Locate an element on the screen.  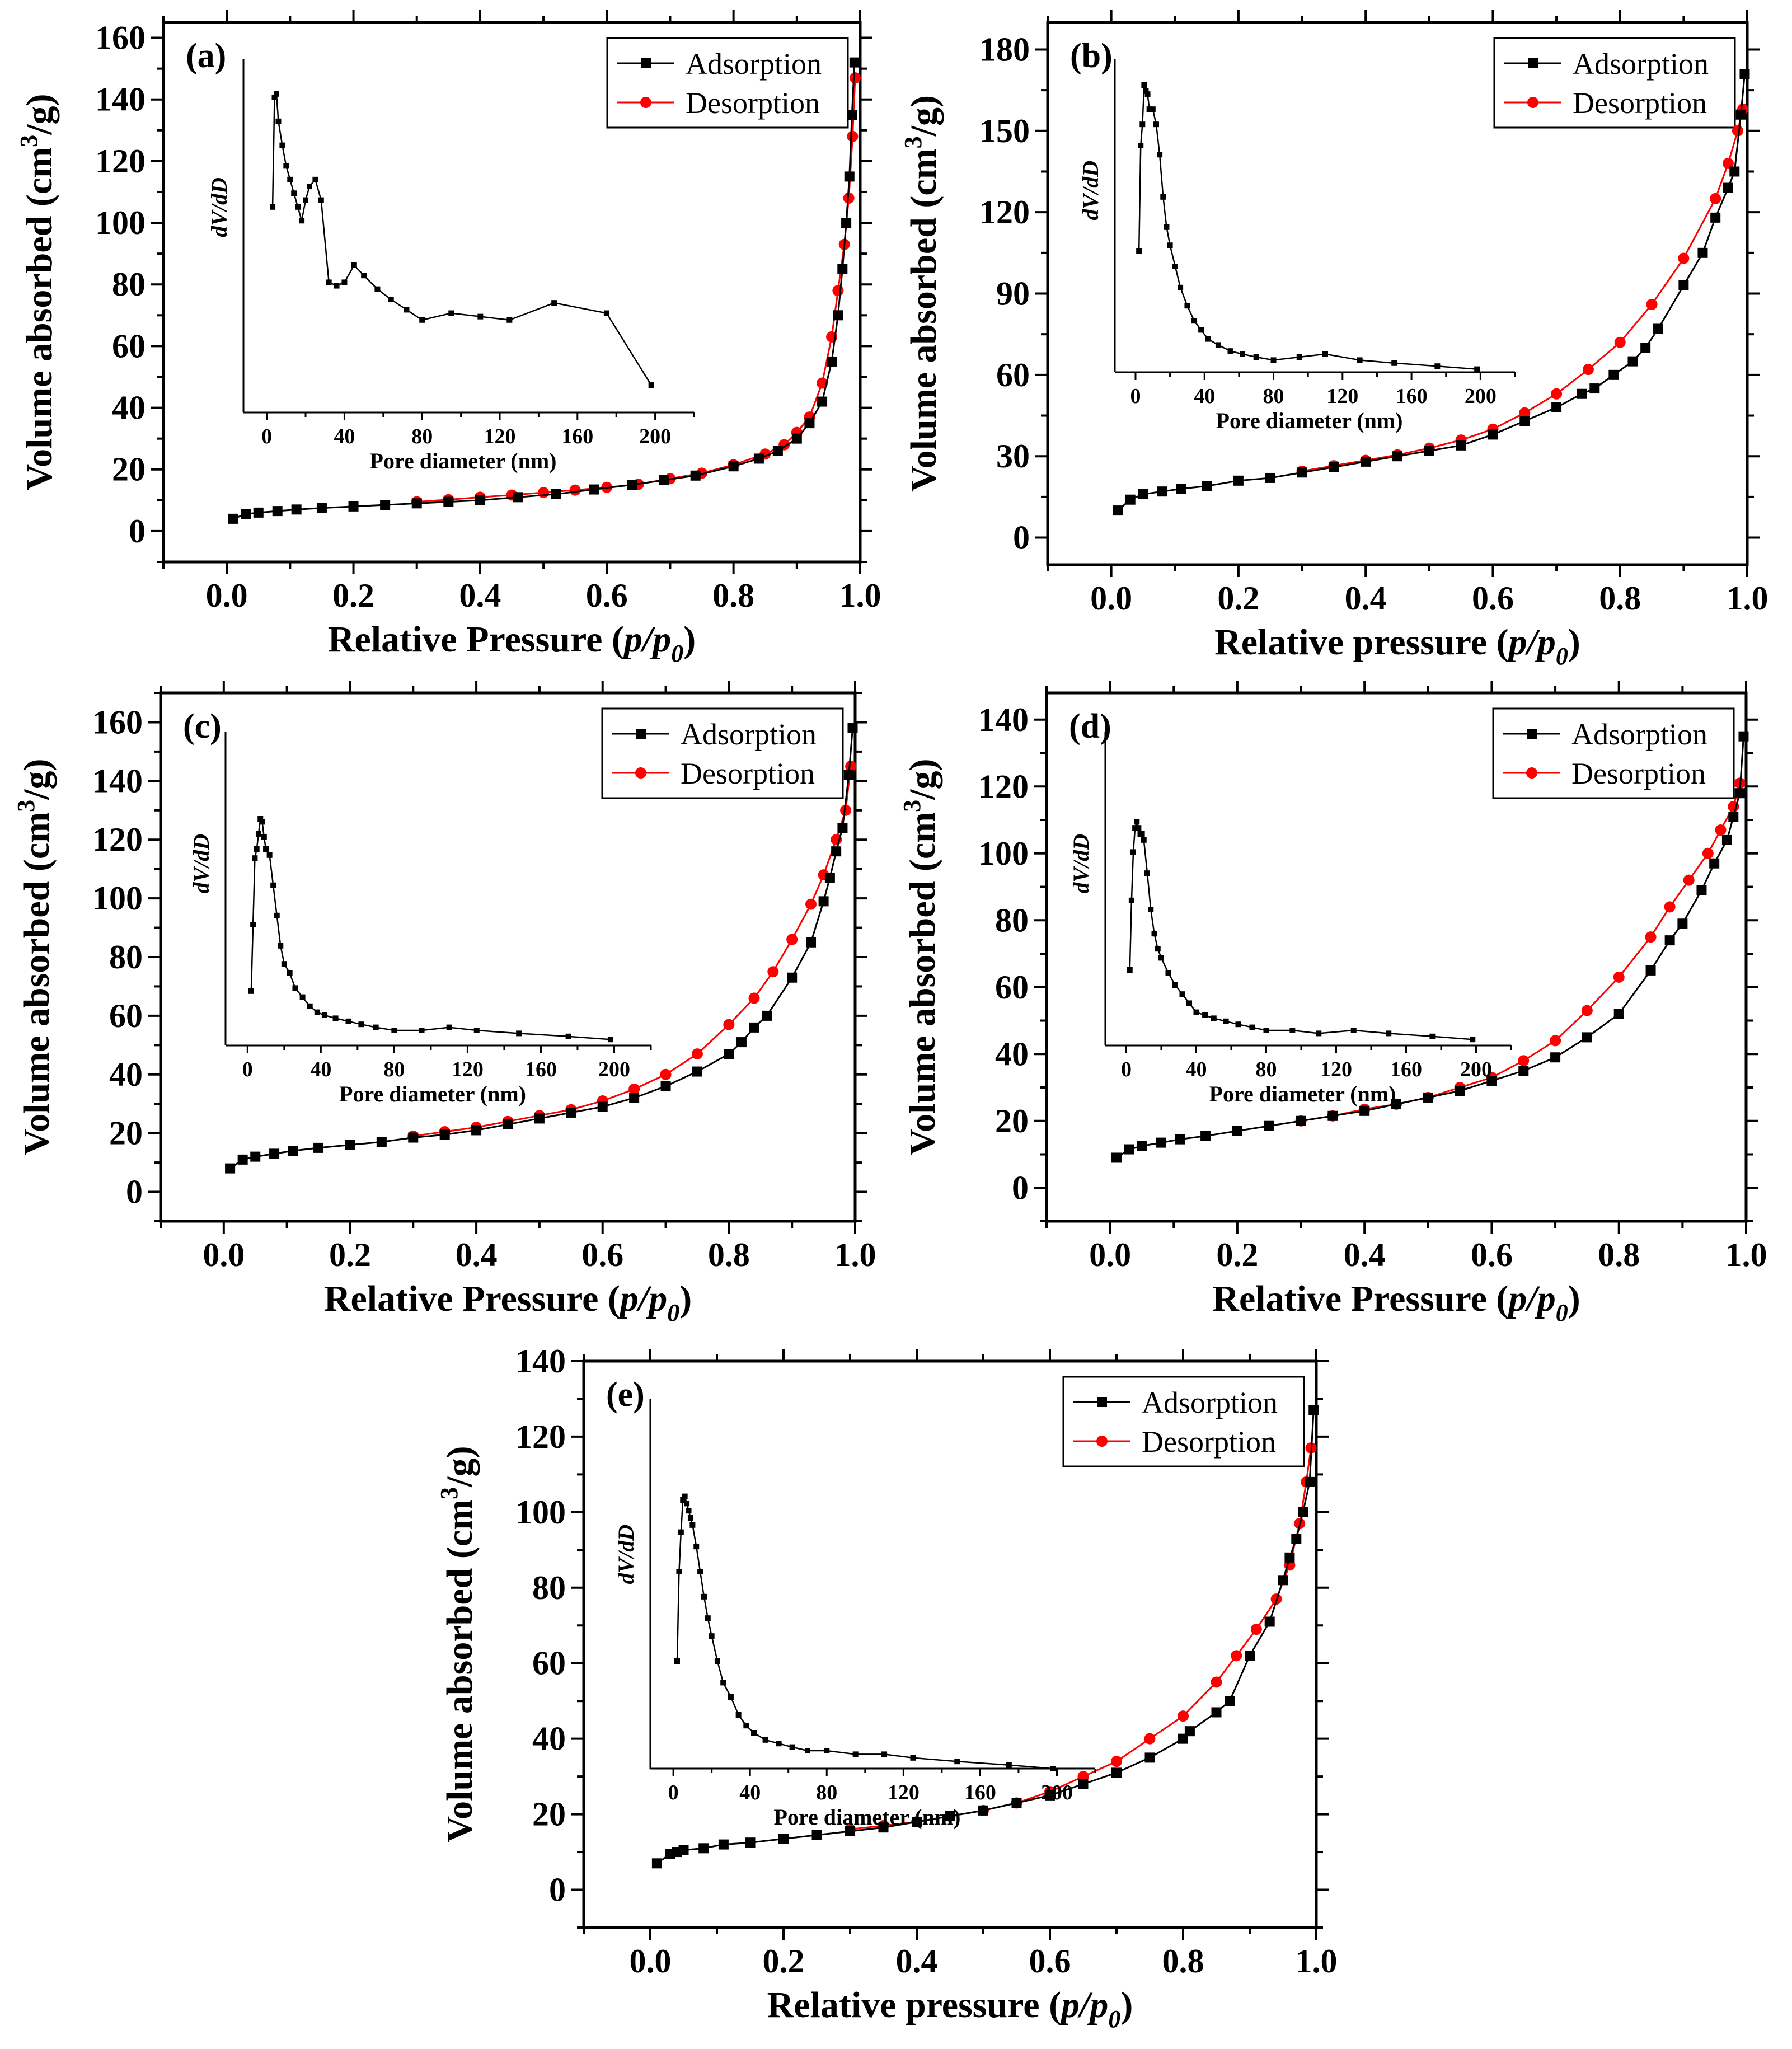
desorption-series-line is located at coordinates (636, 290).